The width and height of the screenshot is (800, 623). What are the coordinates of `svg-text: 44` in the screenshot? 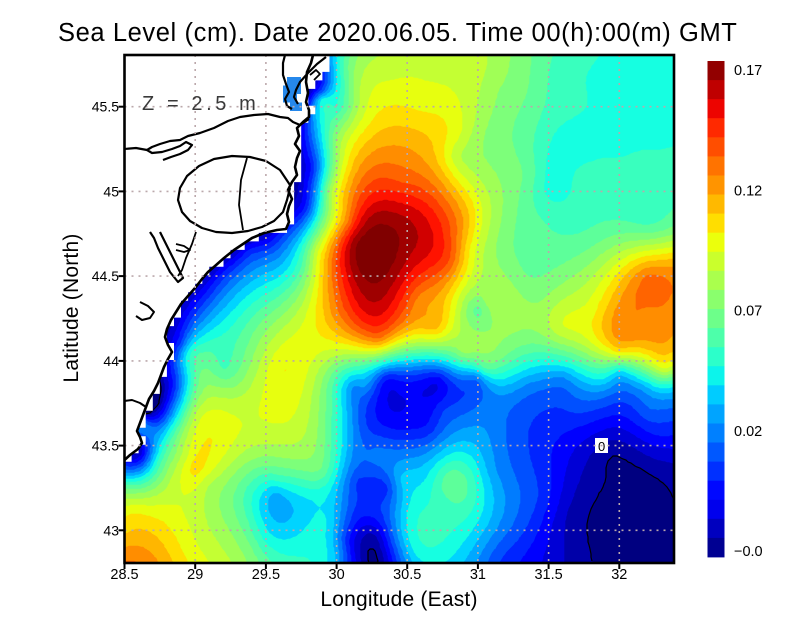 It's located at (111, 361).